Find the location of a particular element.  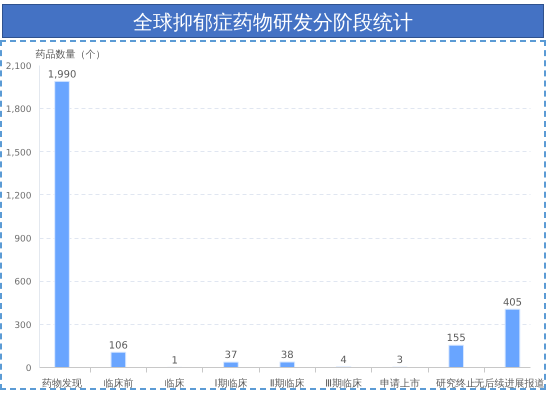

data-label: 106 is located at coordinates (118, 346).